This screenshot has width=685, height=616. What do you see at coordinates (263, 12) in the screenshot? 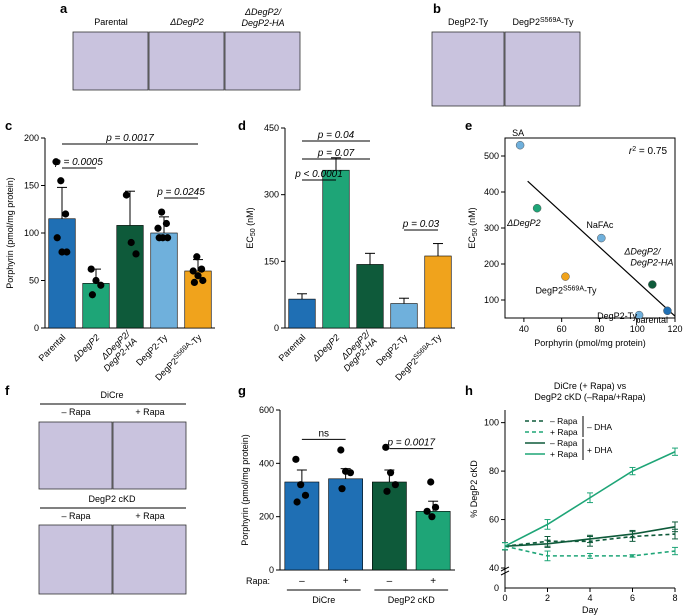
I see `label-complement-line1: ΔDegP2/` at bounding box center [263, 12].